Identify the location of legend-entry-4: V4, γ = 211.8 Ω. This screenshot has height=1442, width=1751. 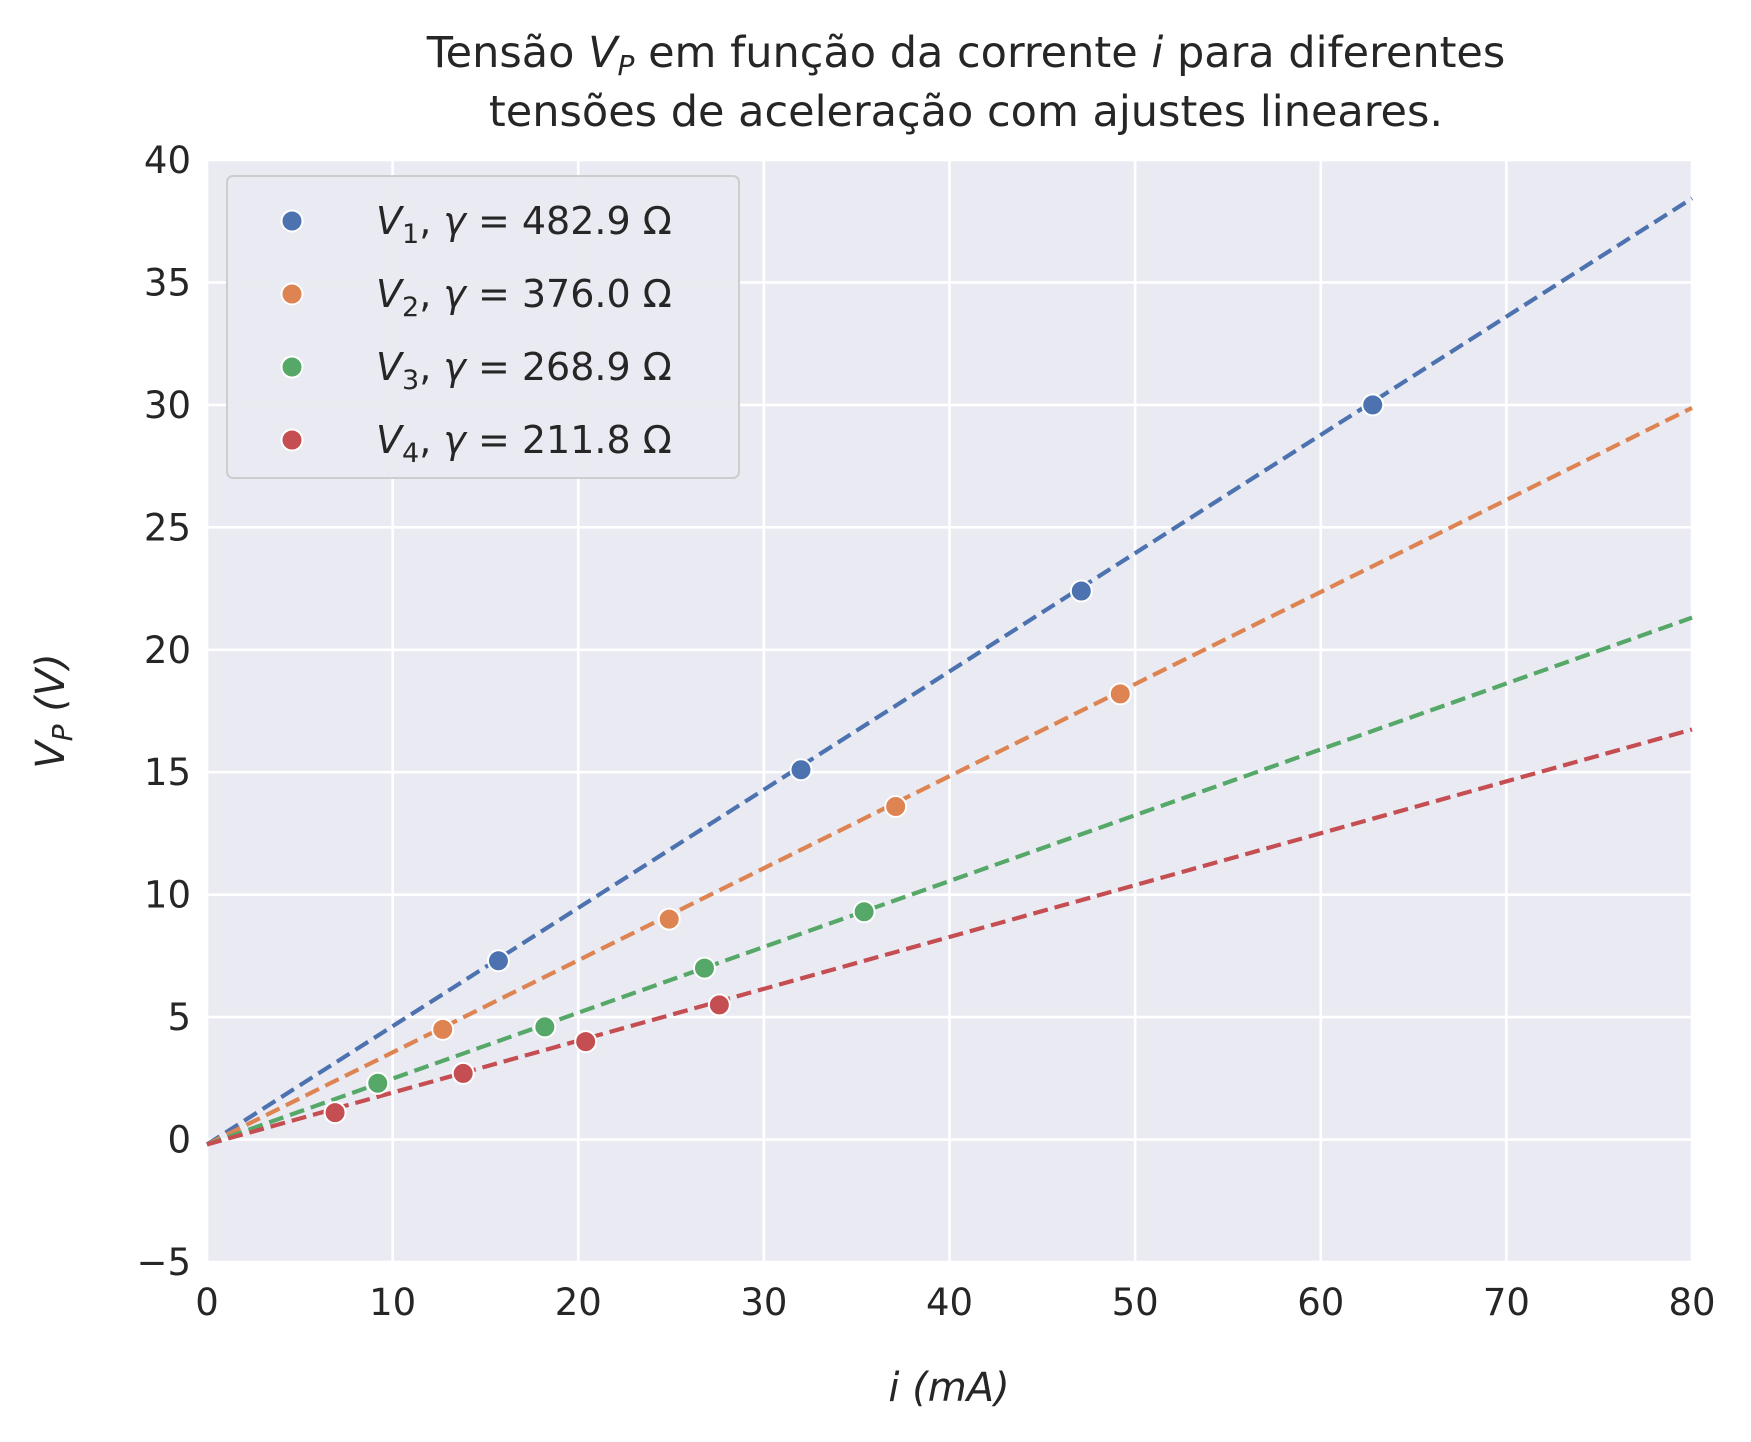
(524, 443).